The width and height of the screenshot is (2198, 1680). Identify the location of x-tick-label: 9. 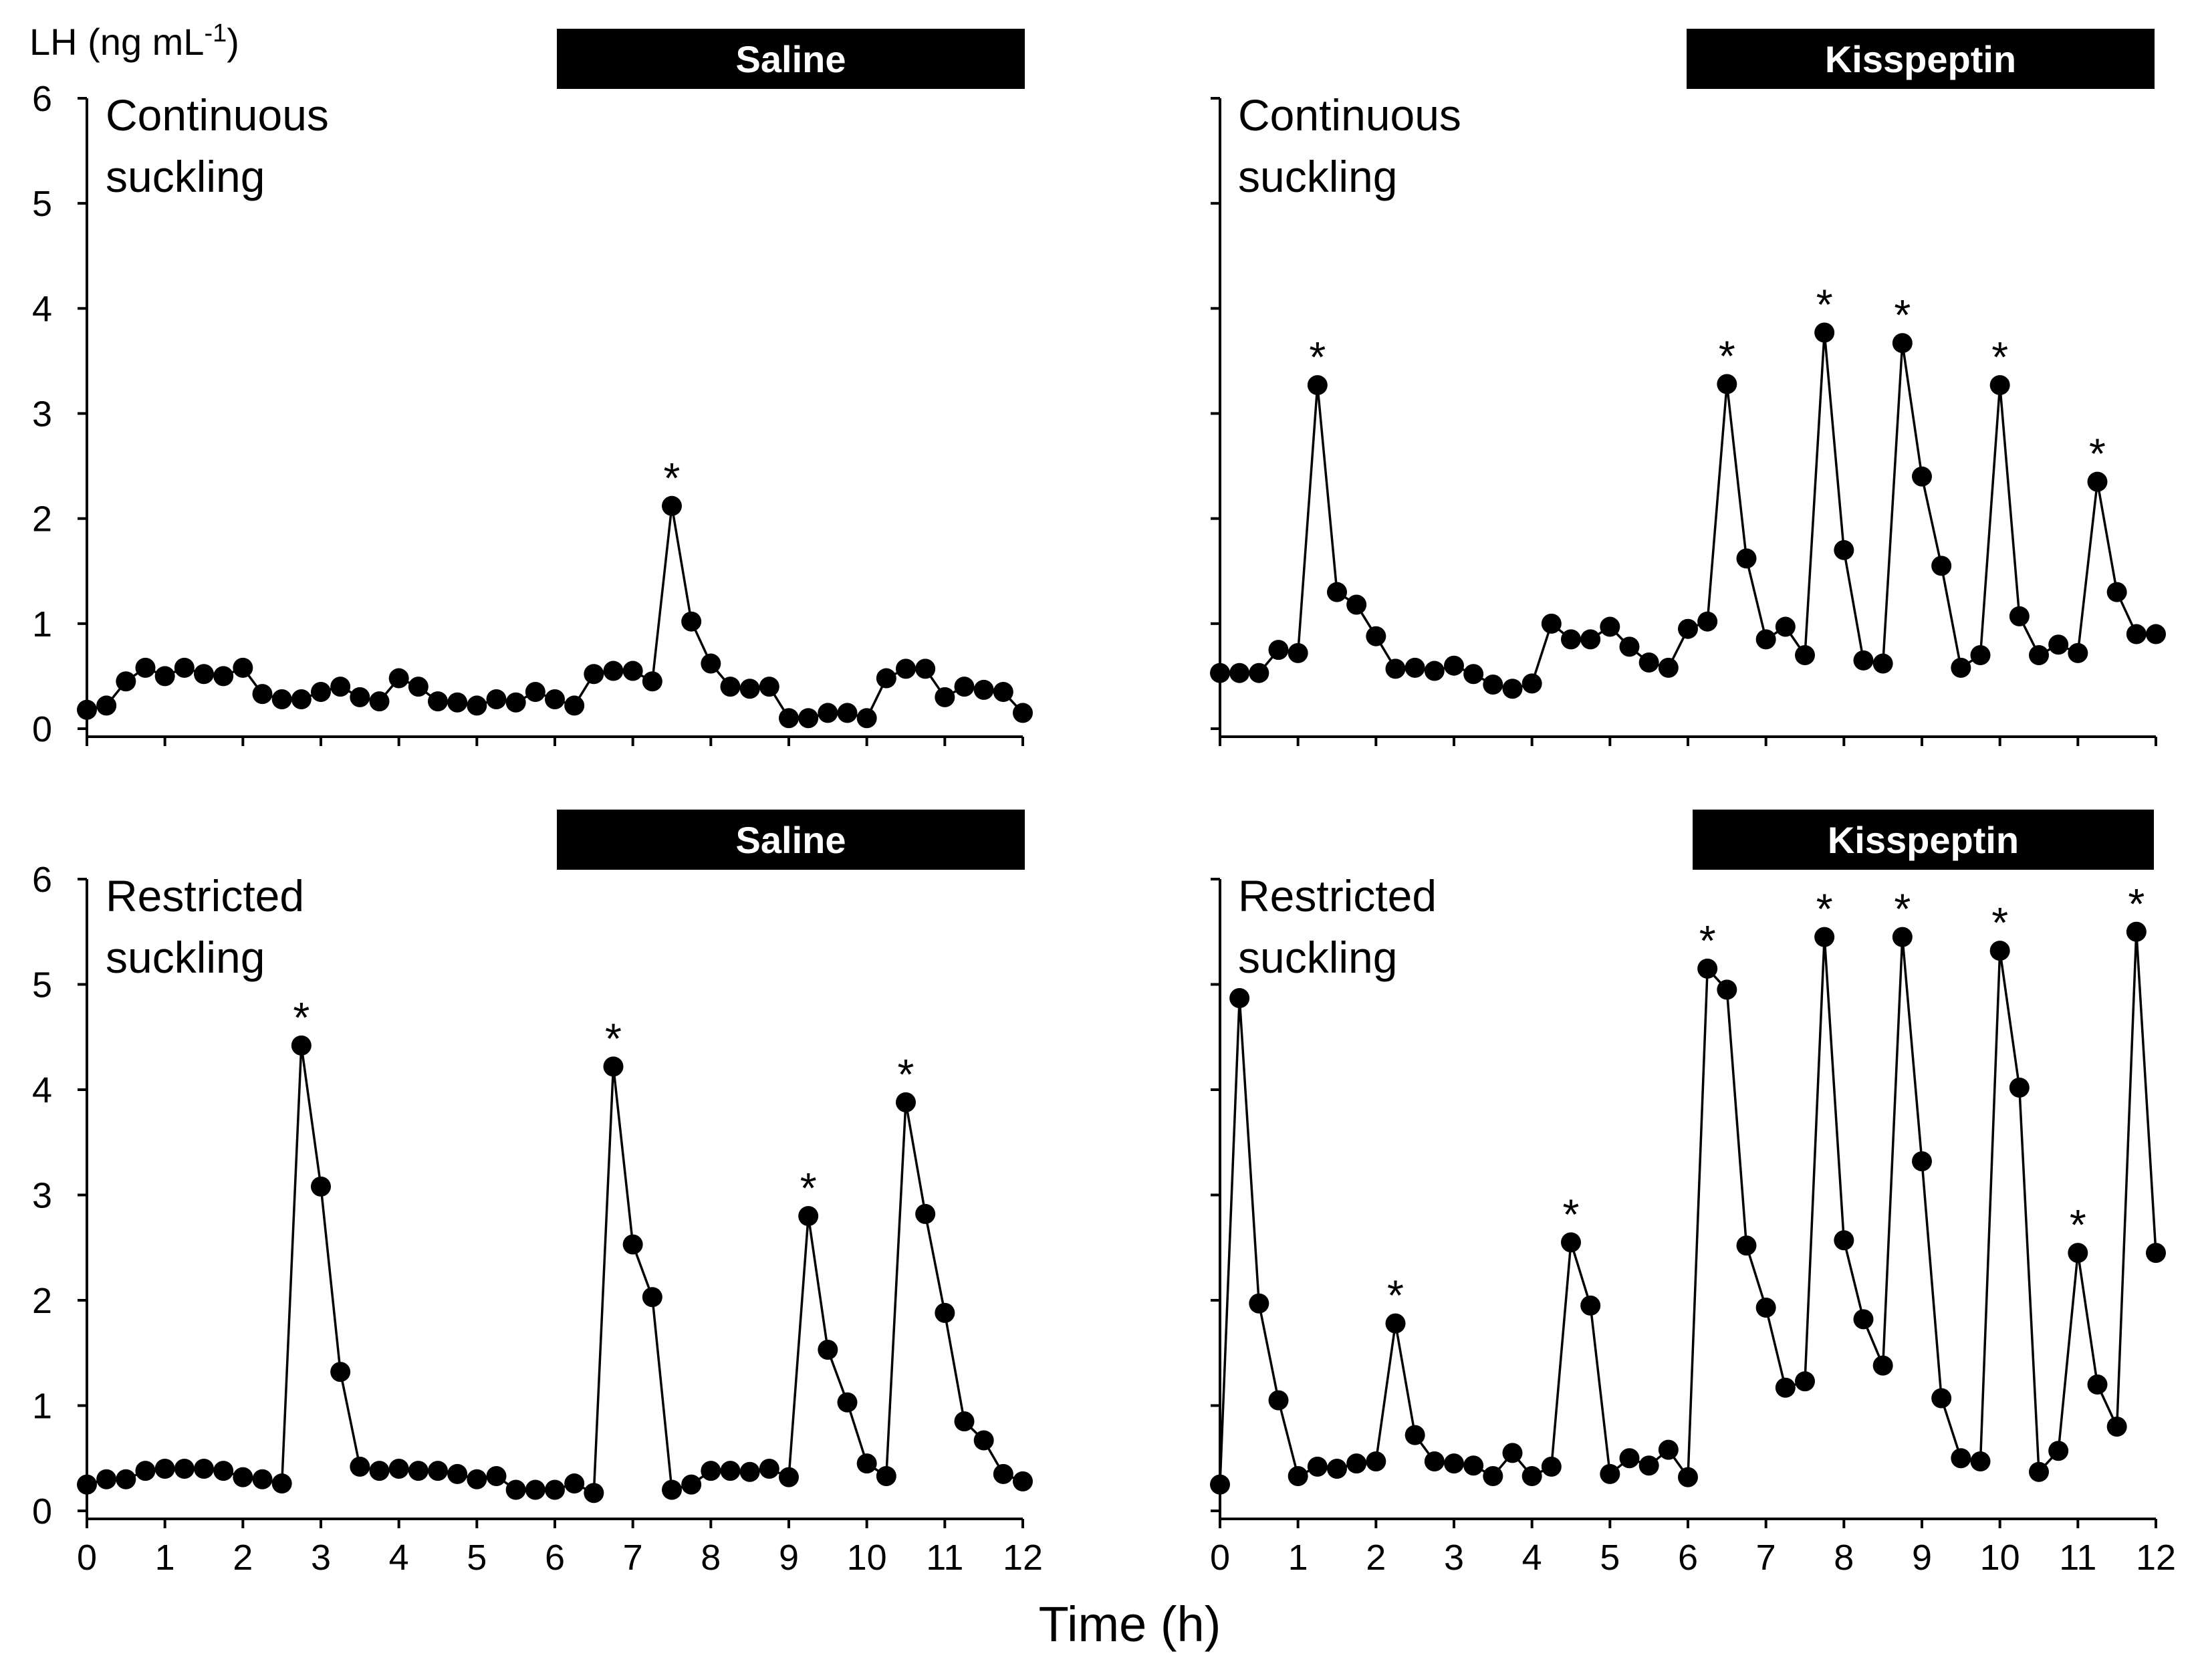
(789, 1558).